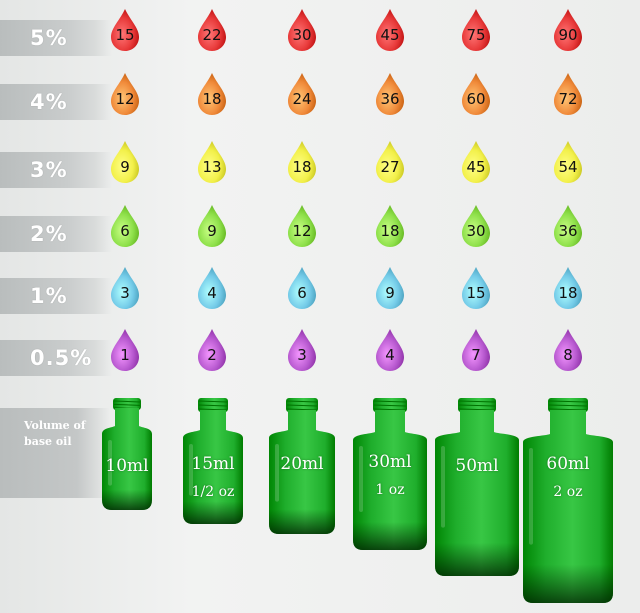 This screenshot has width=640, height=613. Describe the element at coordinates (390, 490) in the screenshot. I see `bottle-ounce-label: 1 oz` at that location.